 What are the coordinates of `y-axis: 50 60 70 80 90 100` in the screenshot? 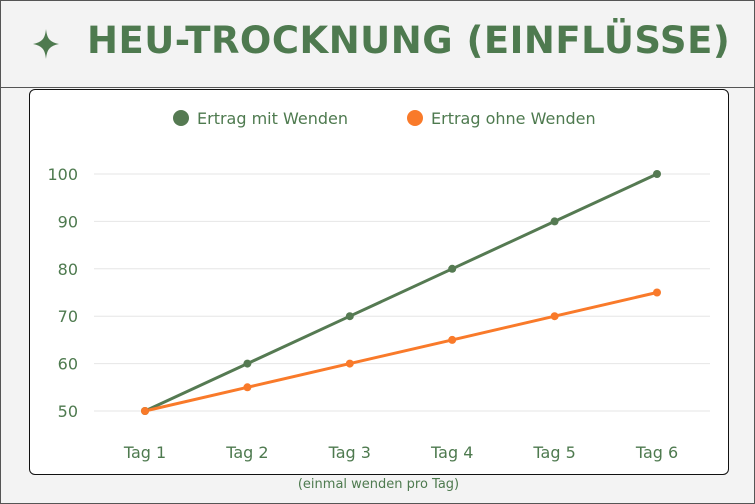 It's located at (62, 293).